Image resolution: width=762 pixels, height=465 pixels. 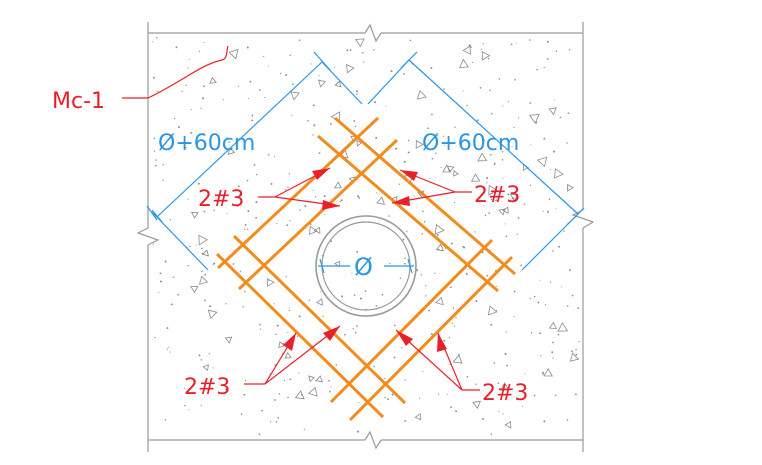 What do you see at coordinates (206, 143) in the screenshot?
I see `dimension-label-left: Ø+60cm` at bounding box center [206, 143].